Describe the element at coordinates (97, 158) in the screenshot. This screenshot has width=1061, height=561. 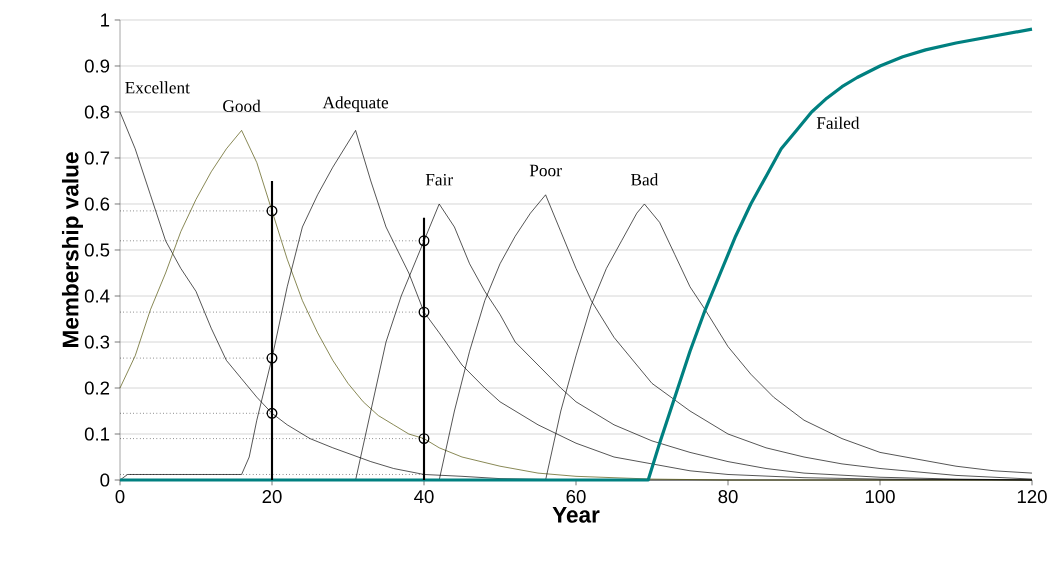
I see `y-tick-label: 0.7` at that location.